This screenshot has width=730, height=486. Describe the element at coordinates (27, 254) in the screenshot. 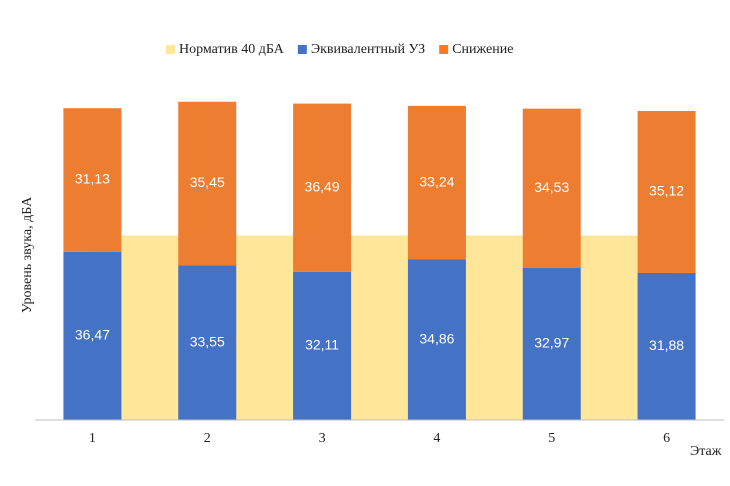

I see `y-axis-label: Уровень звука, дБА` at that location.